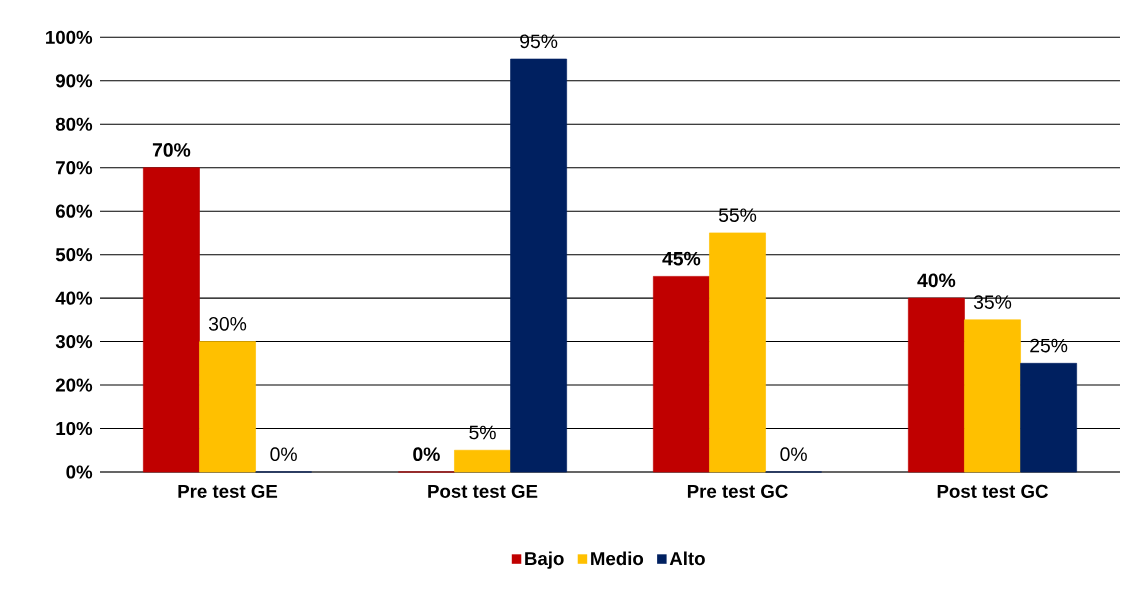 The width and height of the screenshot is (1145, 592). What do you see at coordinates (737, 215) in the screenshot?
I see `data-label: 55%` at bounding box center [737, 215].